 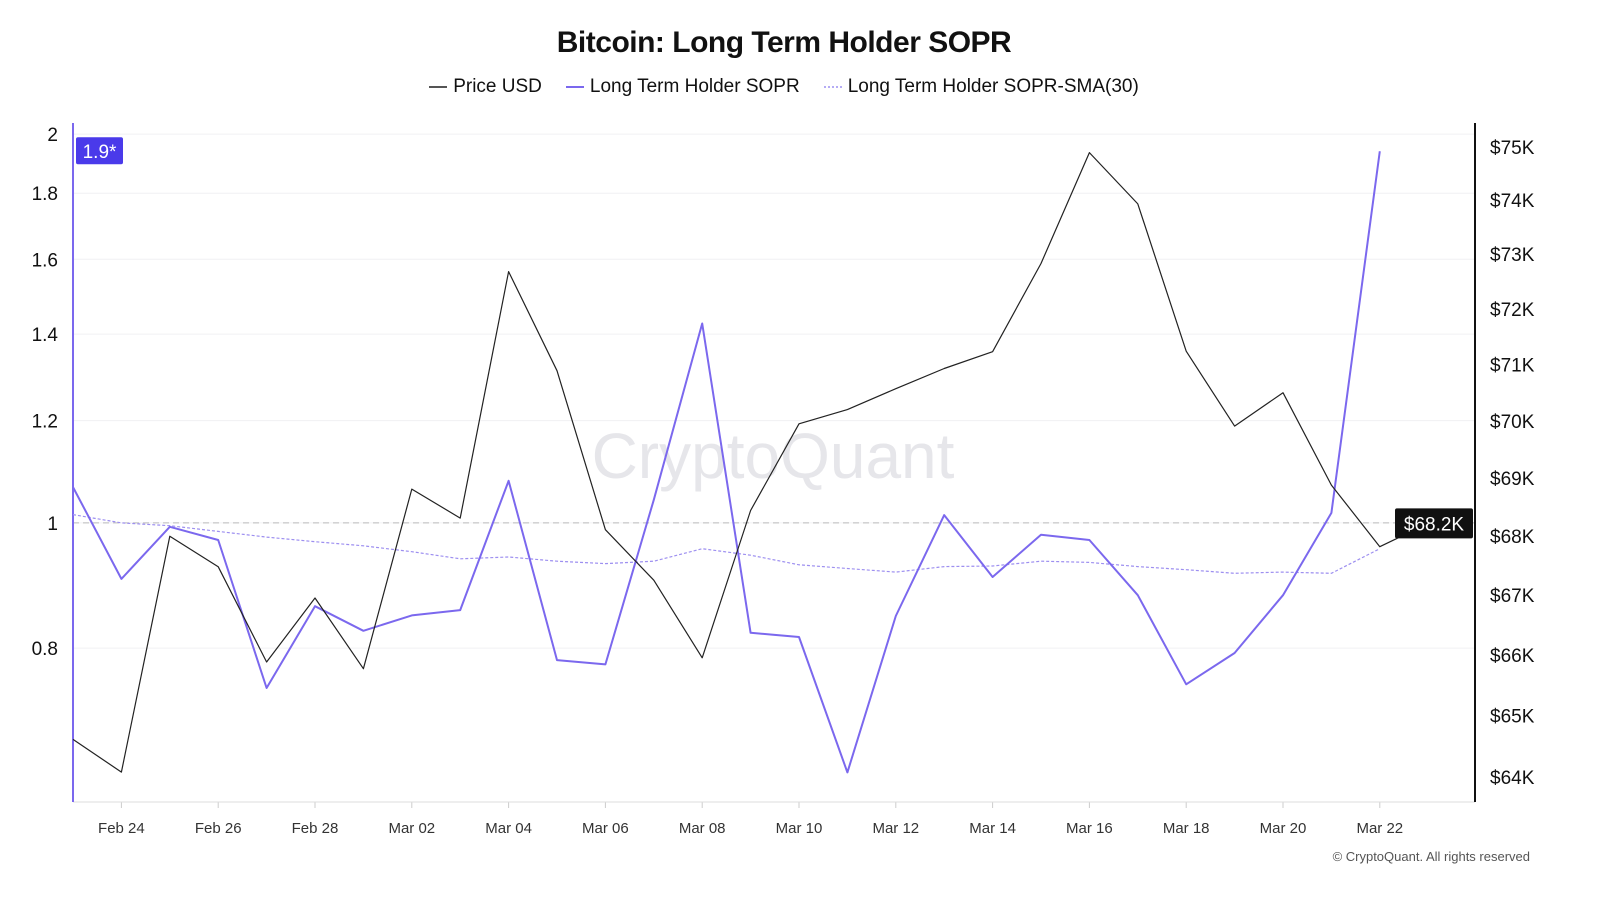 What do you see at coordinates (1512, 366) in the screenshot?
I see `right-tick-label: $71K` at bounding box center [1512, 366].